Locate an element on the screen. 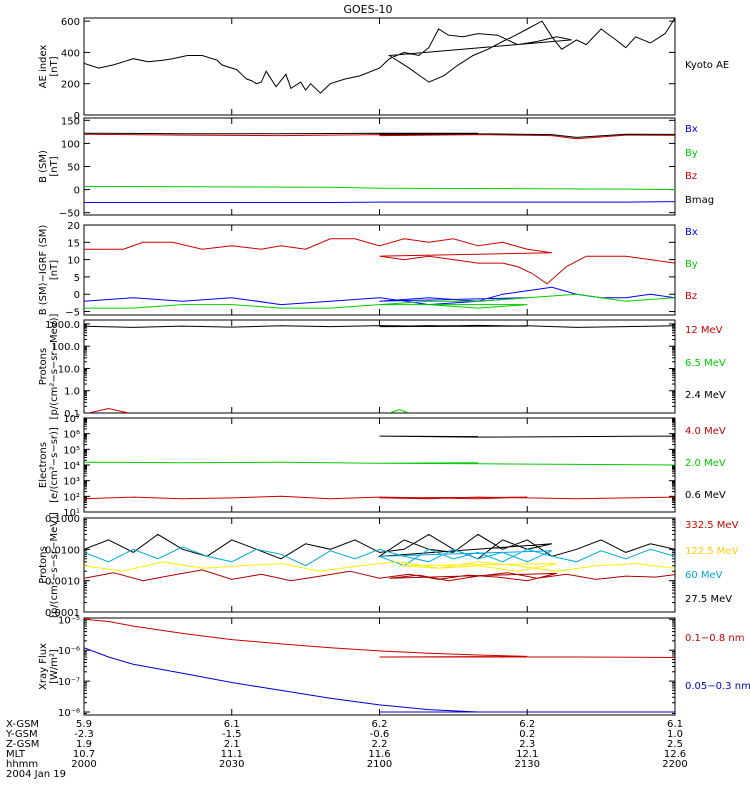 The width and height of the screenshot is (750, 800). x-axis-row-name: MLT is located at coordinates (16, 754).